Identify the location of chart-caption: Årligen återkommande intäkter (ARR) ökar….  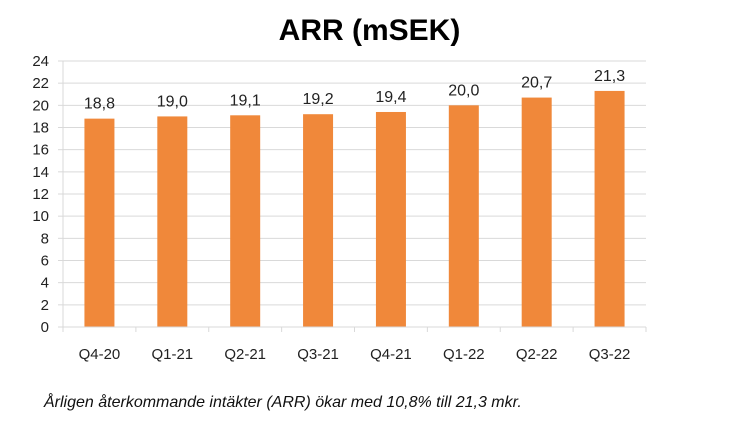
(283, 402).